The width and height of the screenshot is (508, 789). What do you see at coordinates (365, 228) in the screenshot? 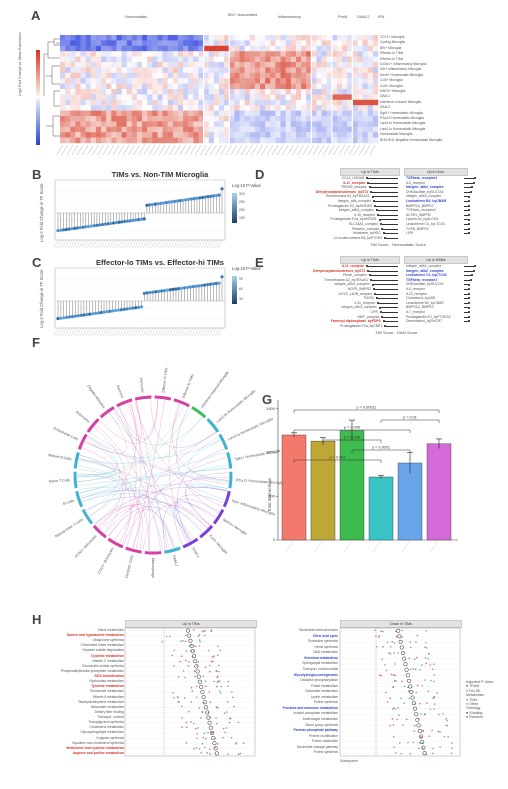
I see `ligand-label: Pleiomin_complex` at bounding box center [365, 228].